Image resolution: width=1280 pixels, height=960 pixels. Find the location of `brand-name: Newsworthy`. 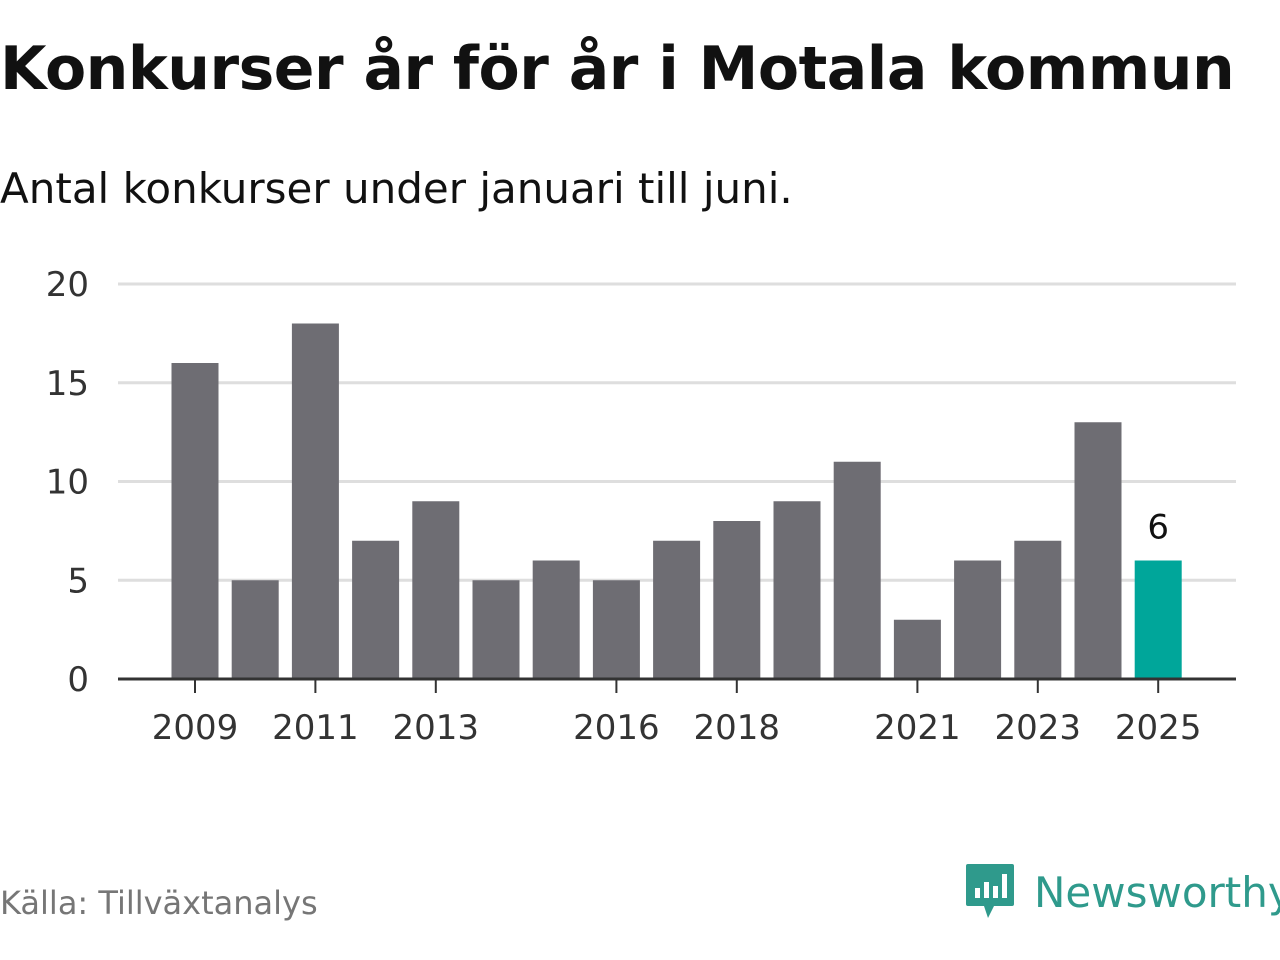

brand-name: Newsworthy is located at coordinates (1157, 892).